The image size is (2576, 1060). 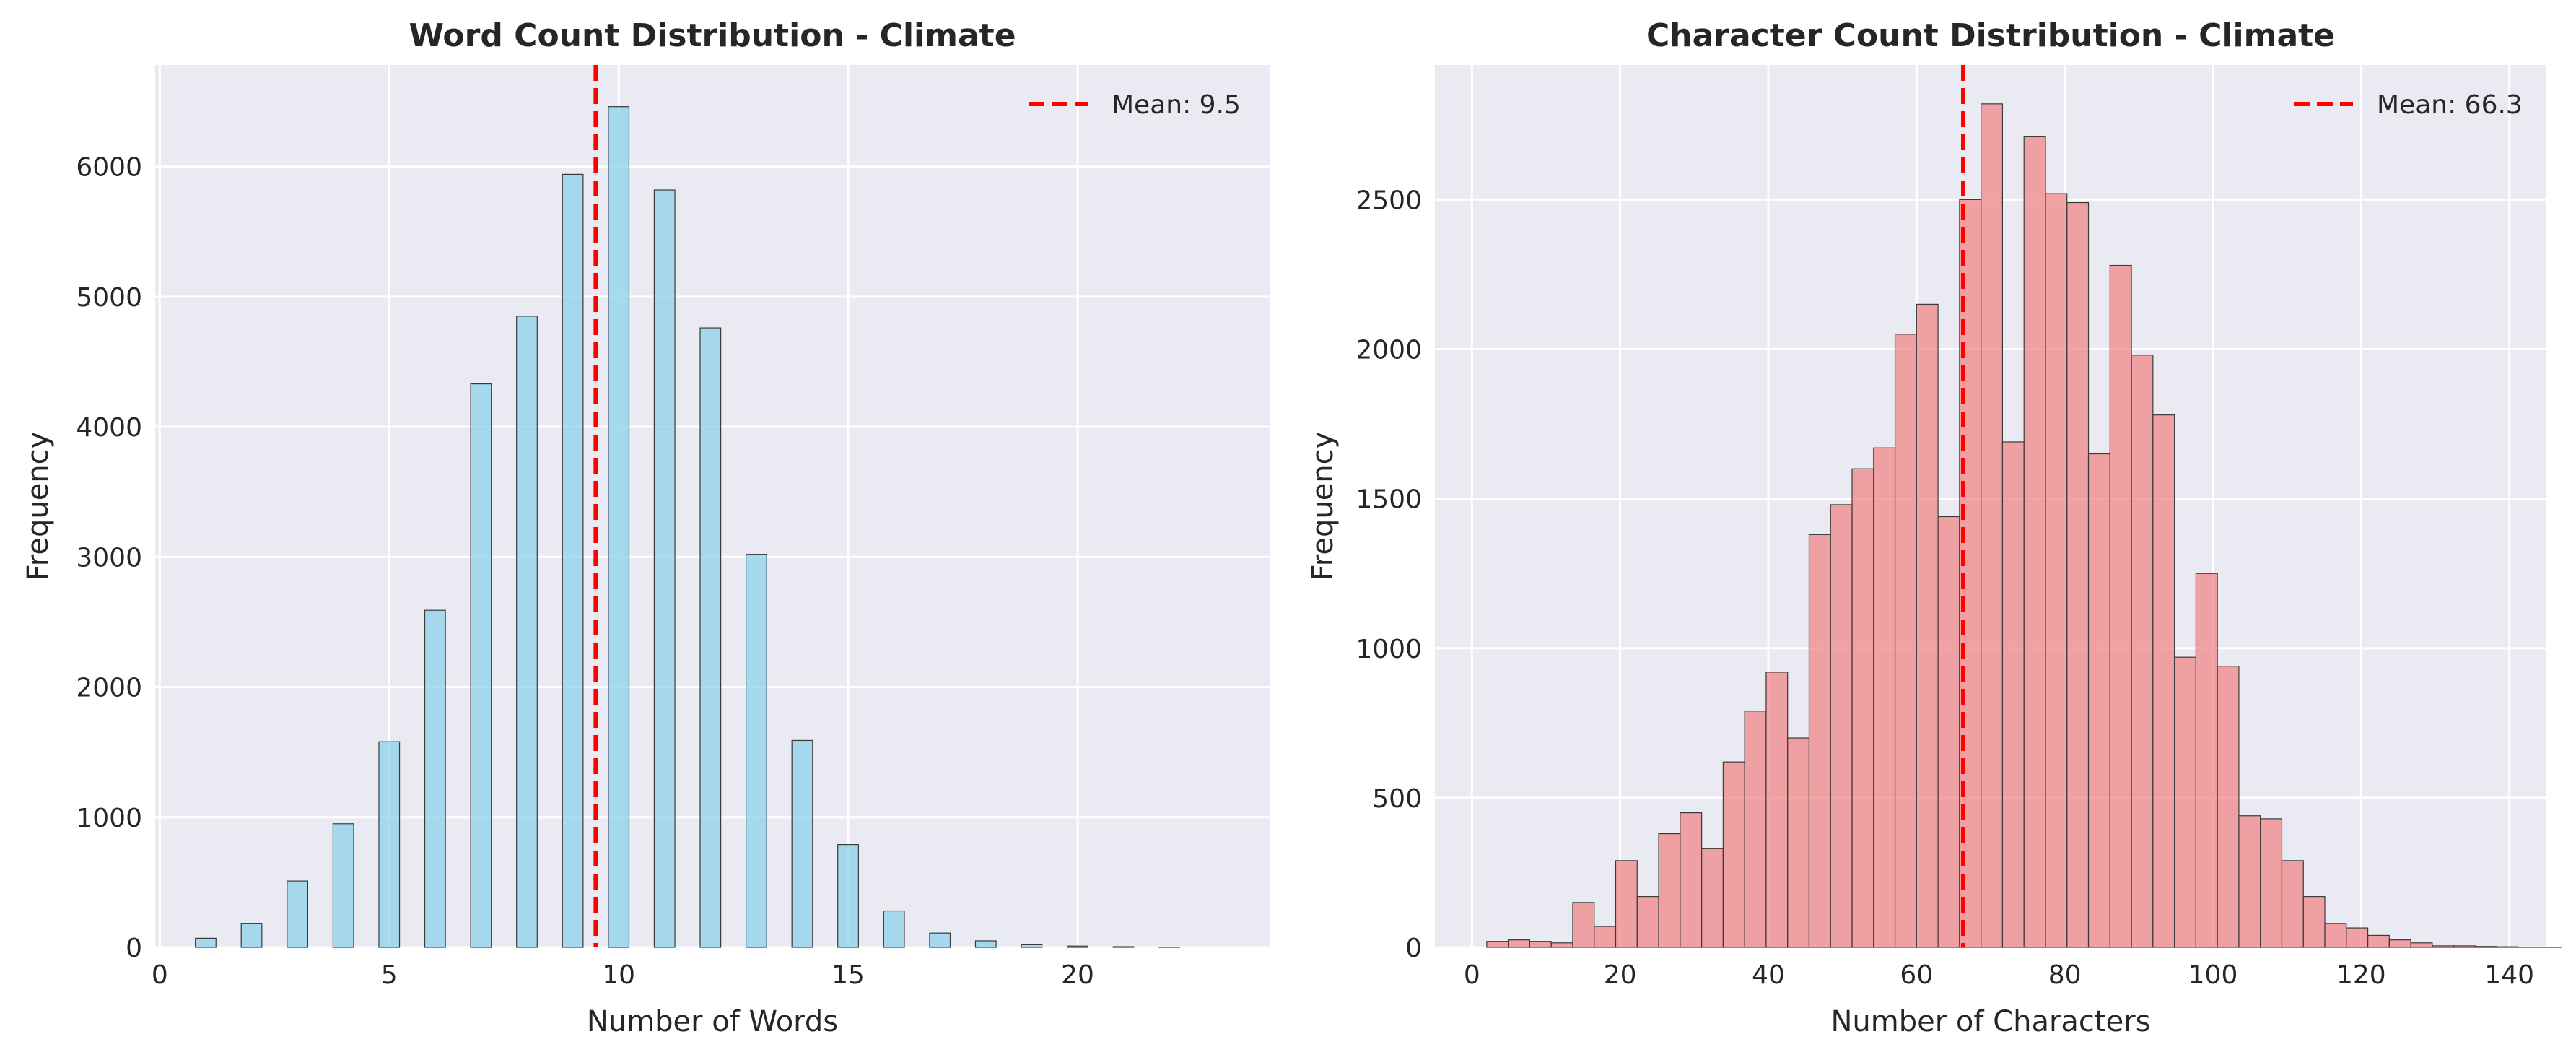 I want to click on character-count-x-tick-label: 60, so click(x=1916, y=975).